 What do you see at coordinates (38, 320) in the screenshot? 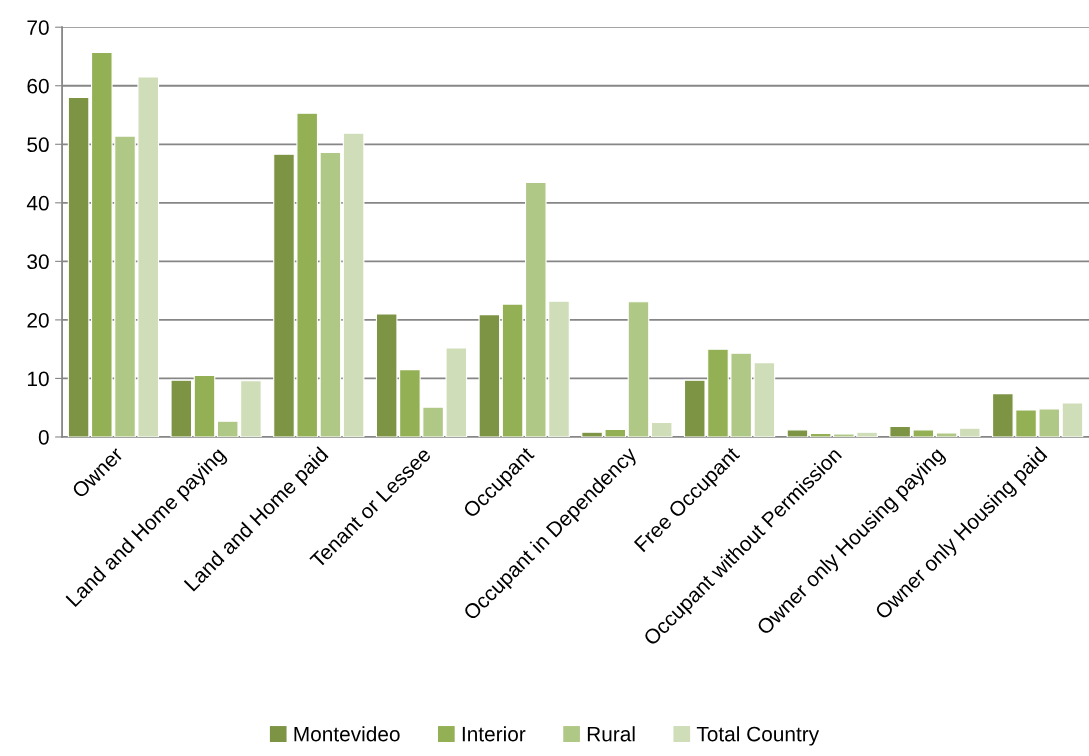
I see `y-tick-label: 20` at bounding box center [38, 320].